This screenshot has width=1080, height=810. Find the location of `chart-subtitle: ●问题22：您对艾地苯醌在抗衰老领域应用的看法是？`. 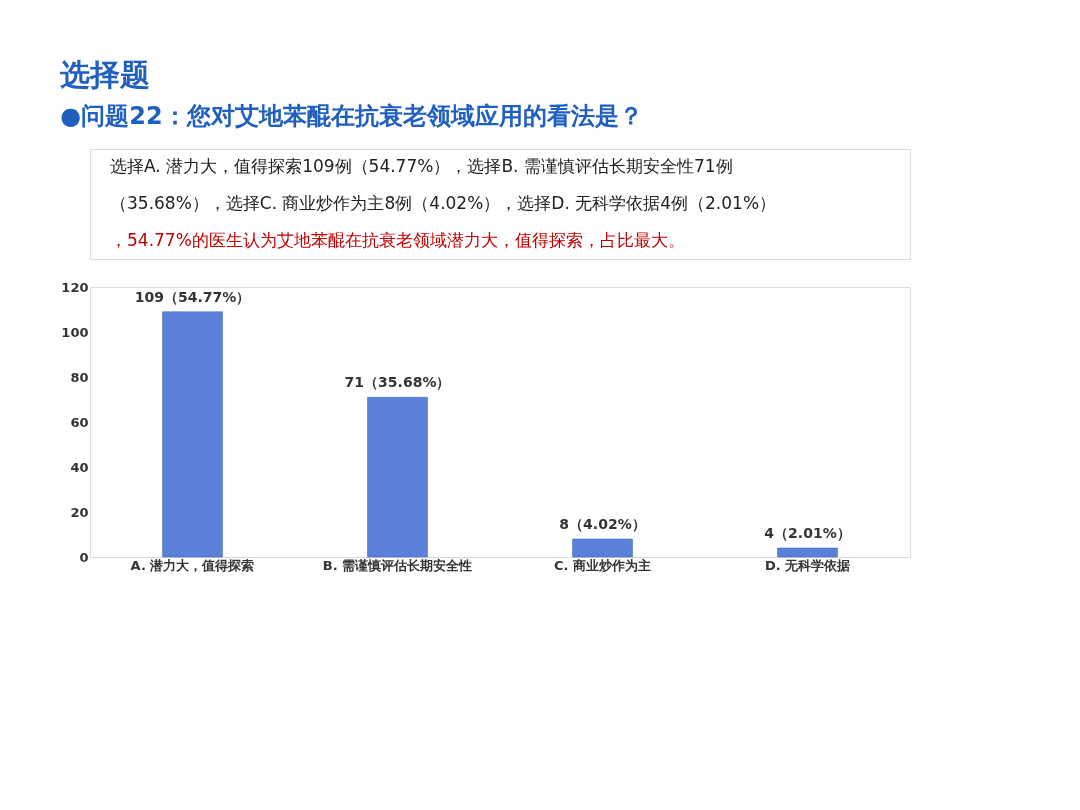

chart-subtitle: ●问题22：您对艾地苯醌在抗衰老领域应用的看法是？ is located at coordinates (351, 115).